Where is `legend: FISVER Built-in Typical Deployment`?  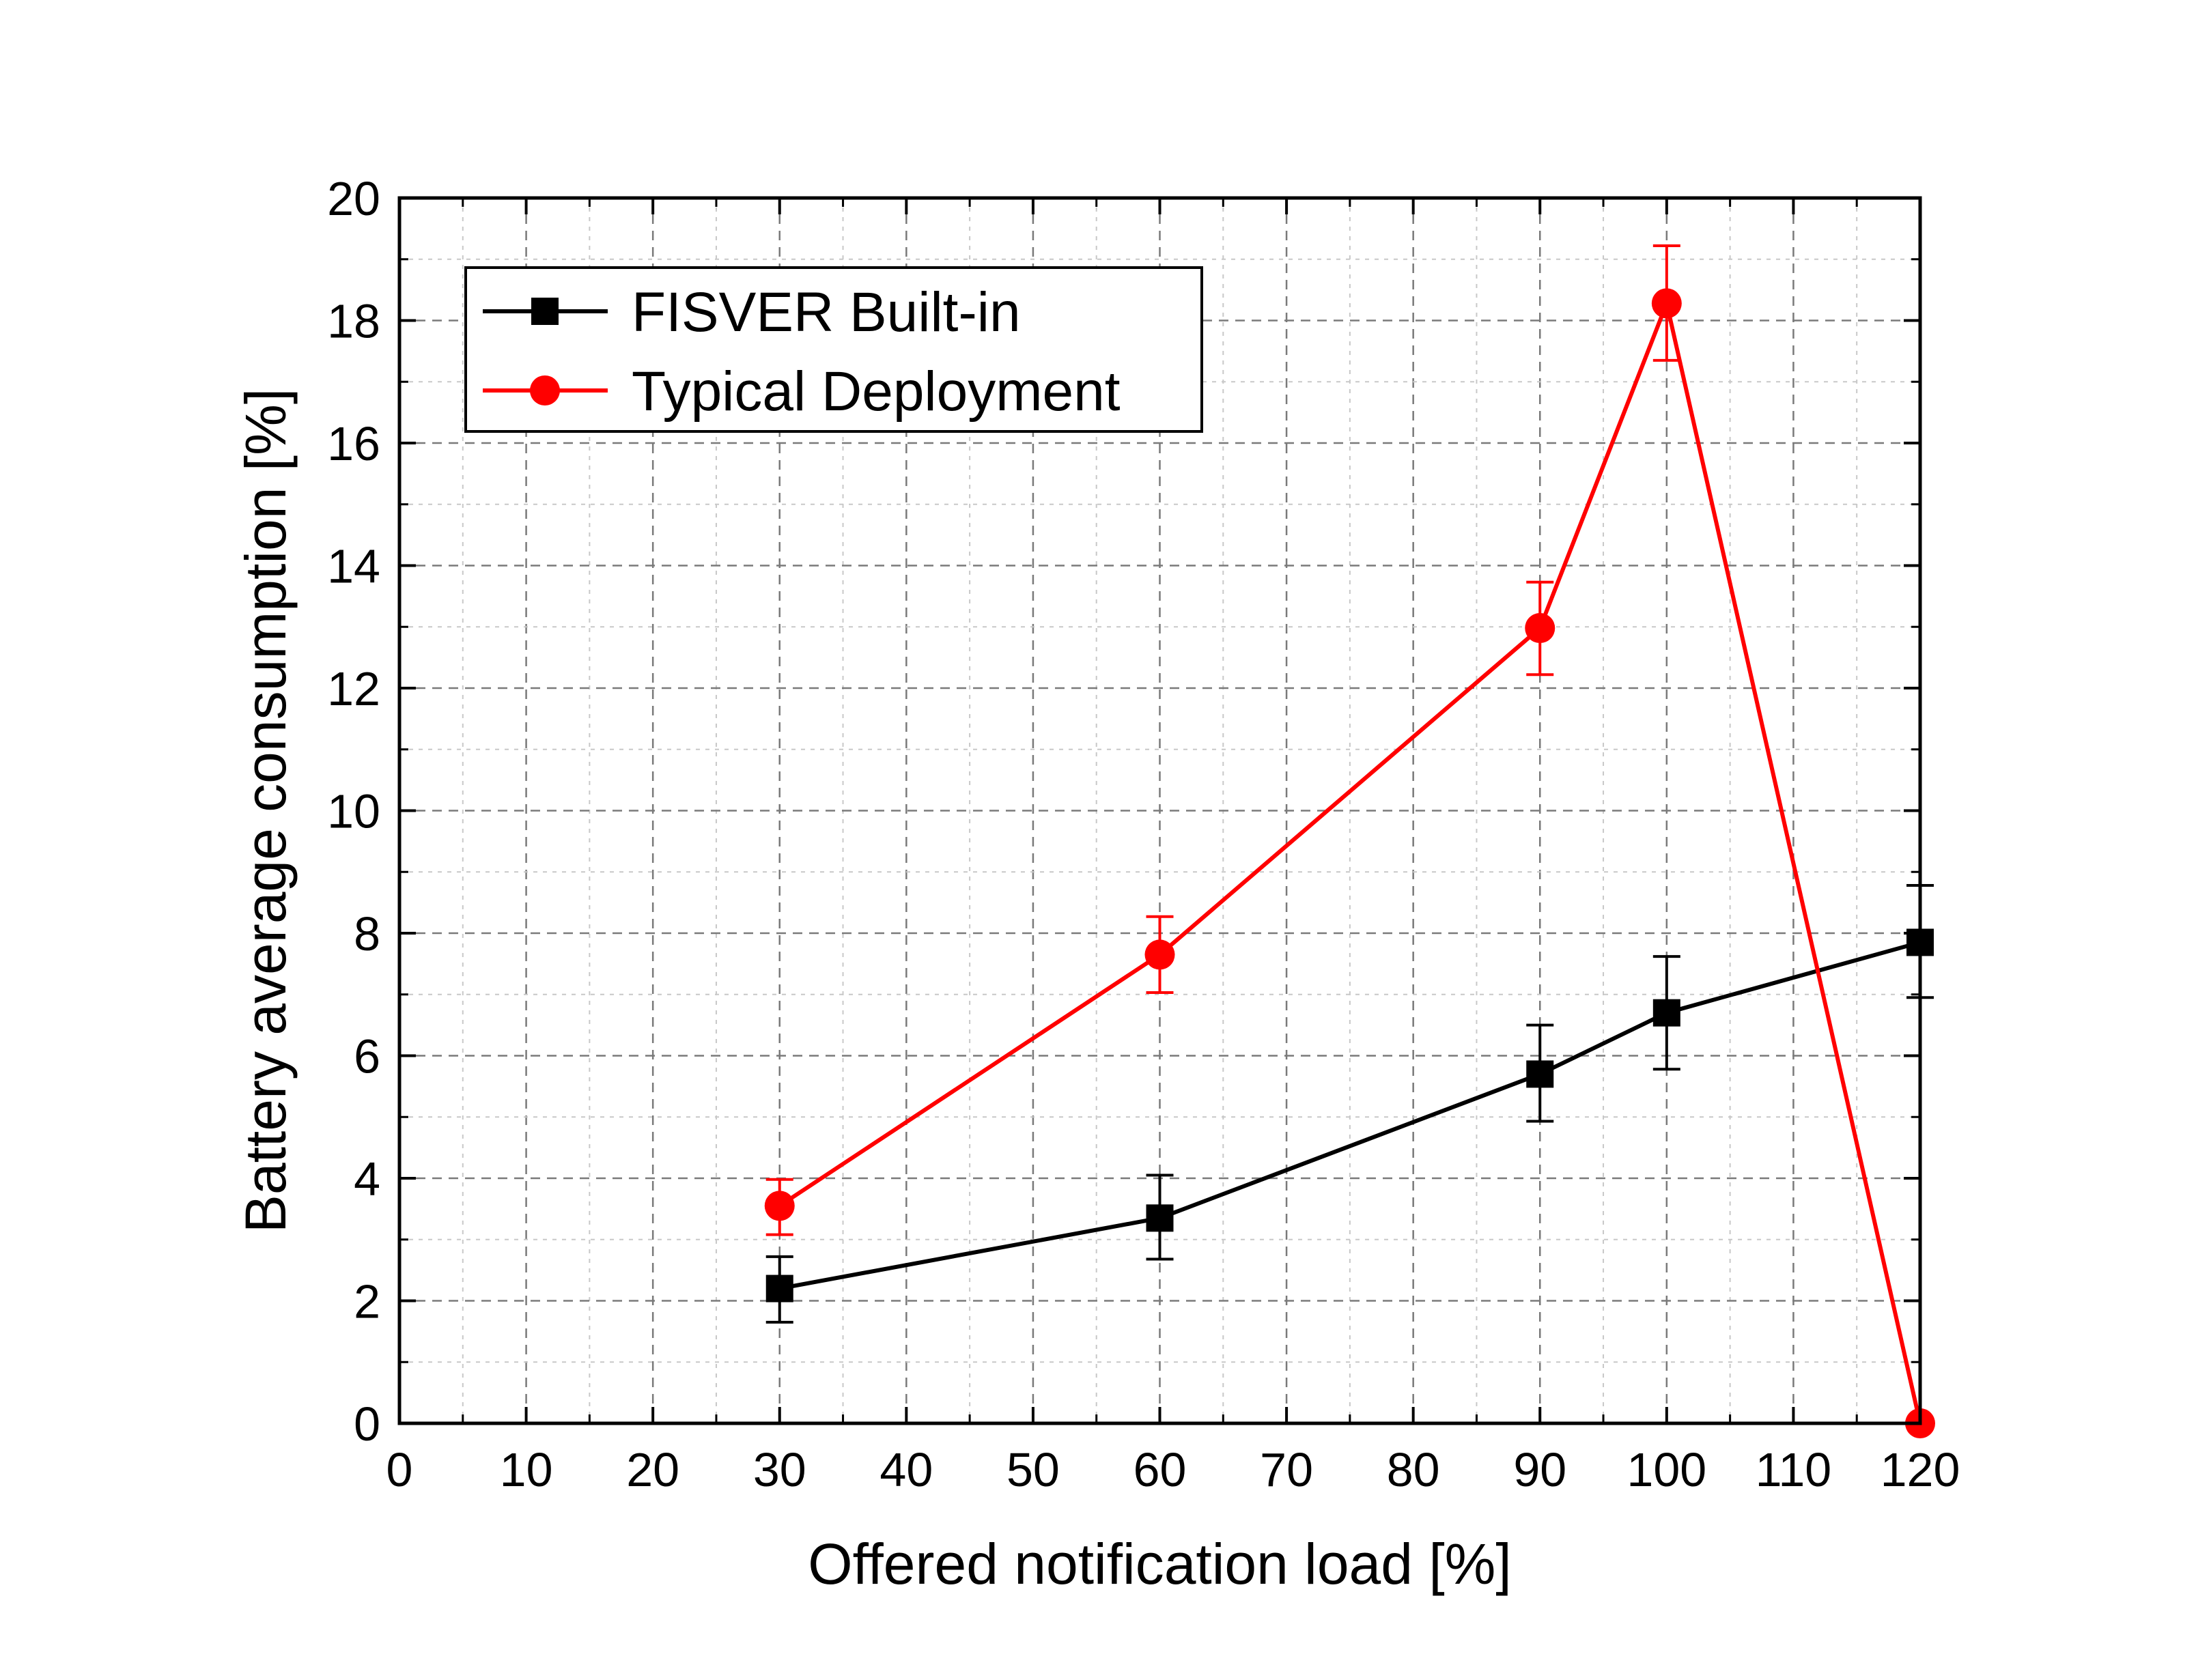
legend: FISVER Built-in Typical Deployment is located at coordinates (834, 349).